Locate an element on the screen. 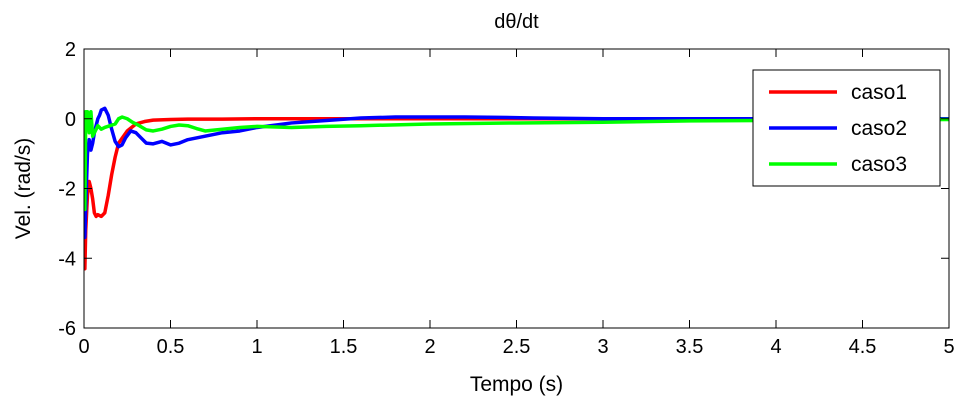 This screenshot has width=966, height=406. x-axis-label: Tempo (s) is located at coordinates (516, 384).